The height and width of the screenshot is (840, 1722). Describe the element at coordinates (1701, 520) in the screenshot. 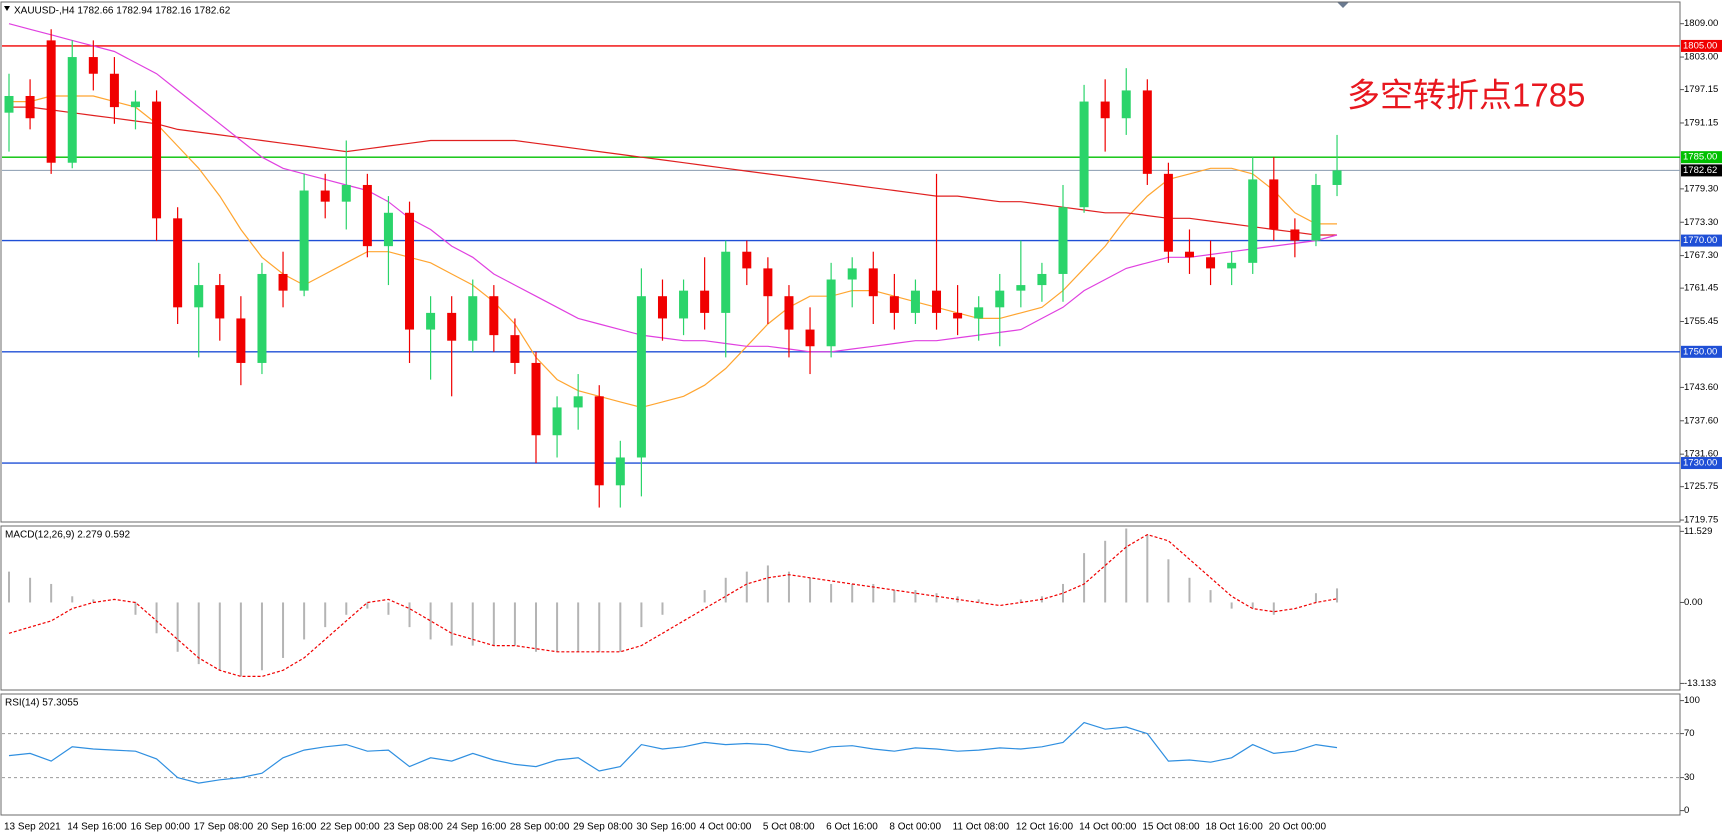

I see `y-tick-label: 1719.75` at that location.